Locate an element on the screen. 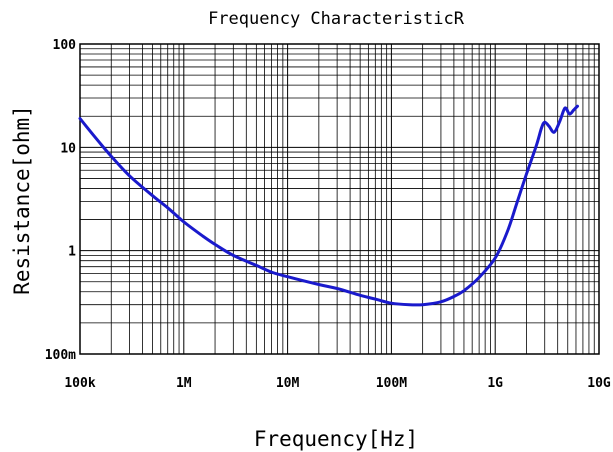 This screenshot has height=452, width=613. y-tick-labels: 100 10 1 100m is located at coordinates (60, 200).